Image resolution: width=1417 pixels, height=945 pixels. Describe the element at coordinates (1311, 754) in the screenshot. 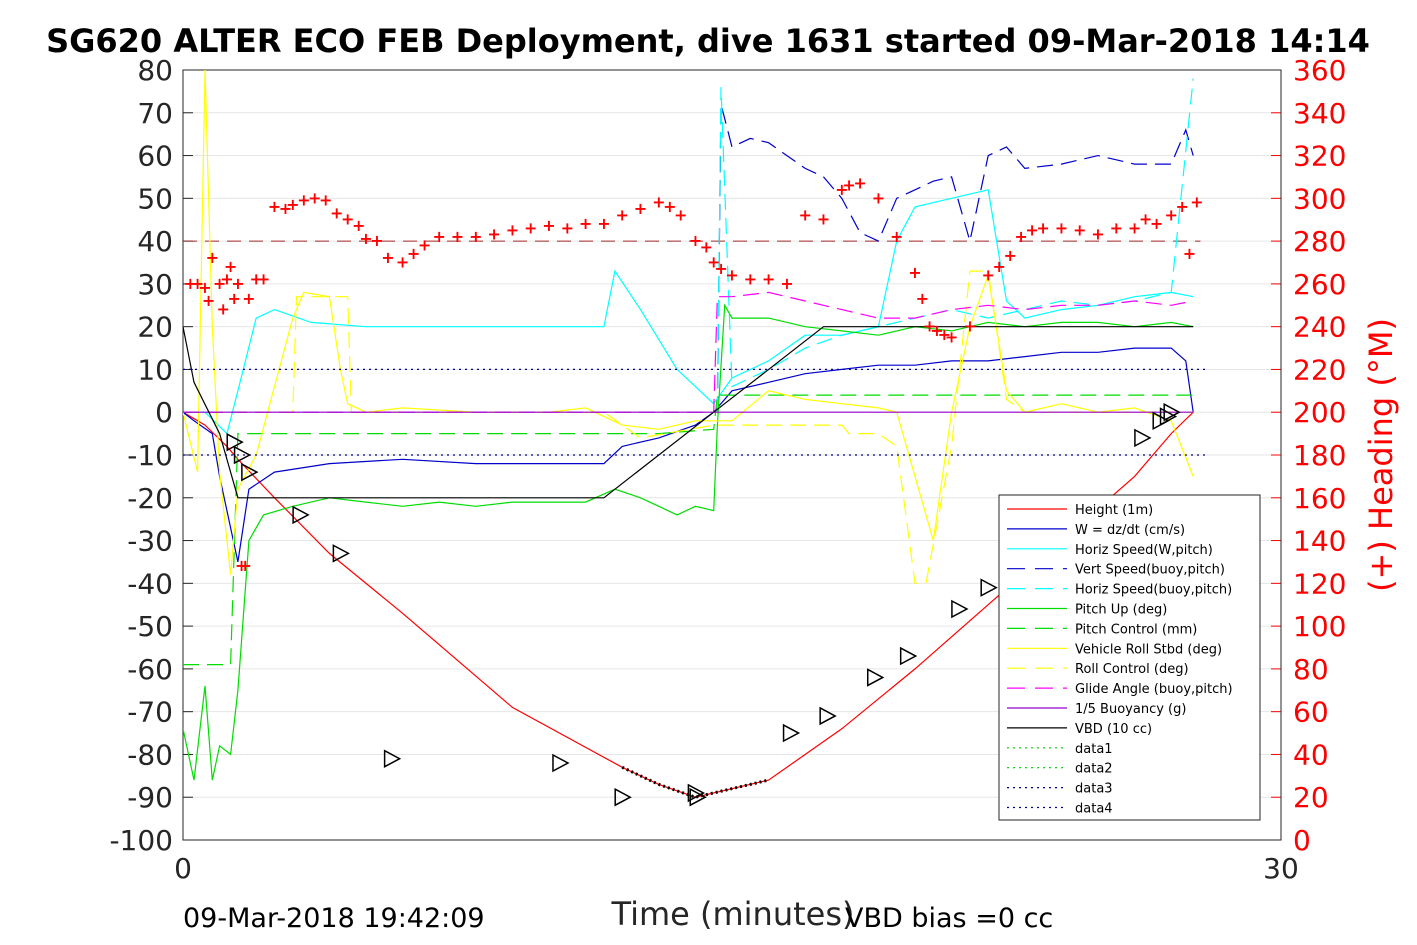

I see `y-right-tick-label: 40` at that location.